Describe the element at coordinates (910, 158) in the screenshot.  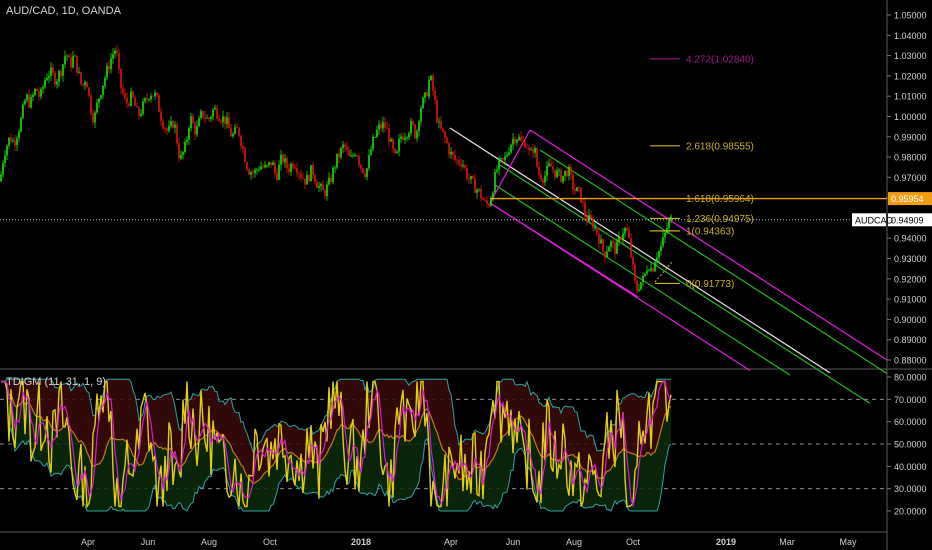
I see `price-tick-label: 0.98000` at that location.